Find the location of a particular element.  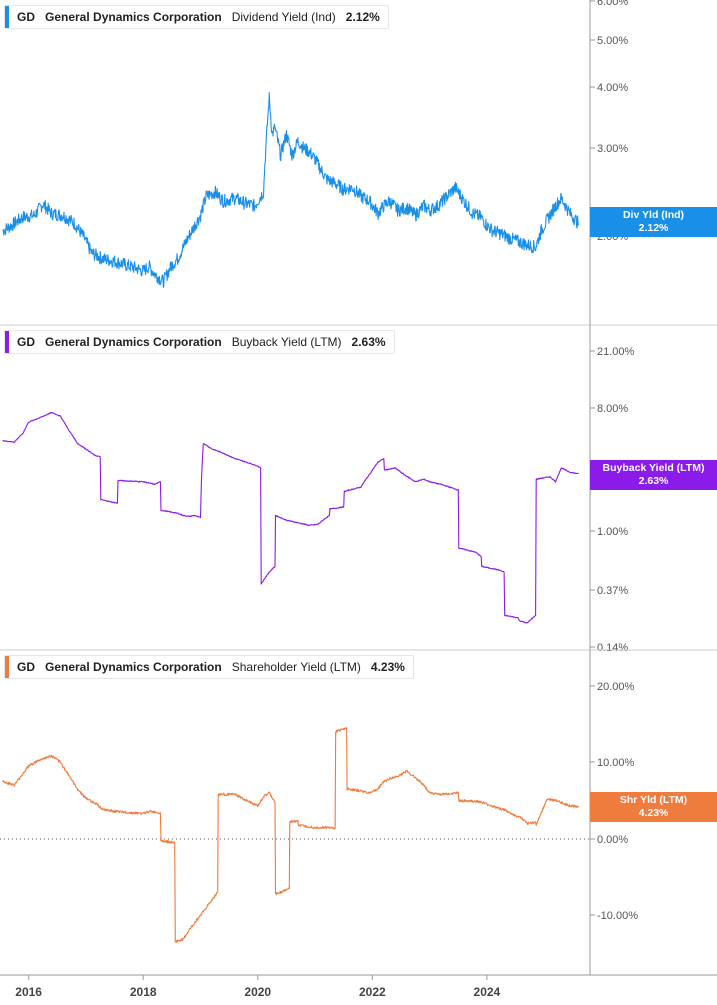

legend-value: 2.63% is located at coordinates (368, 342).